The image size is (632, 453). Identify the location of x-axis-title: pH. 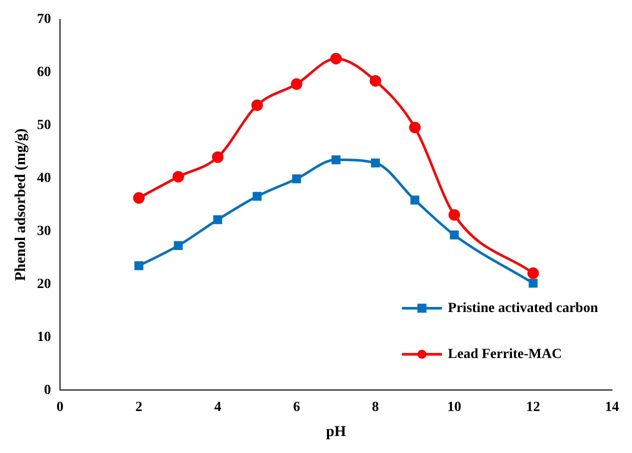
(336, 432).